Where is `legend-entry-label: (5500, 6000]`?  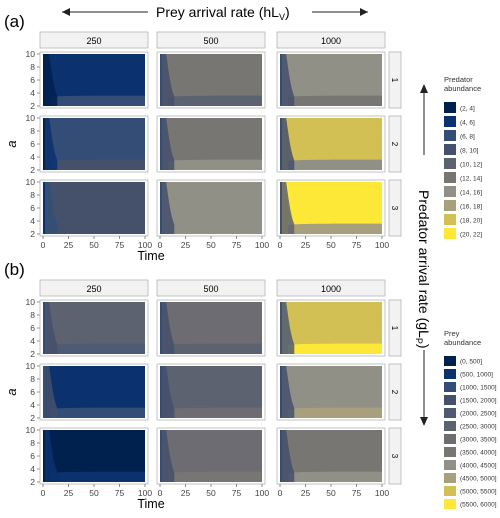 legend-entry-label: (5500, 6000] is located at coordinates (478, 505).